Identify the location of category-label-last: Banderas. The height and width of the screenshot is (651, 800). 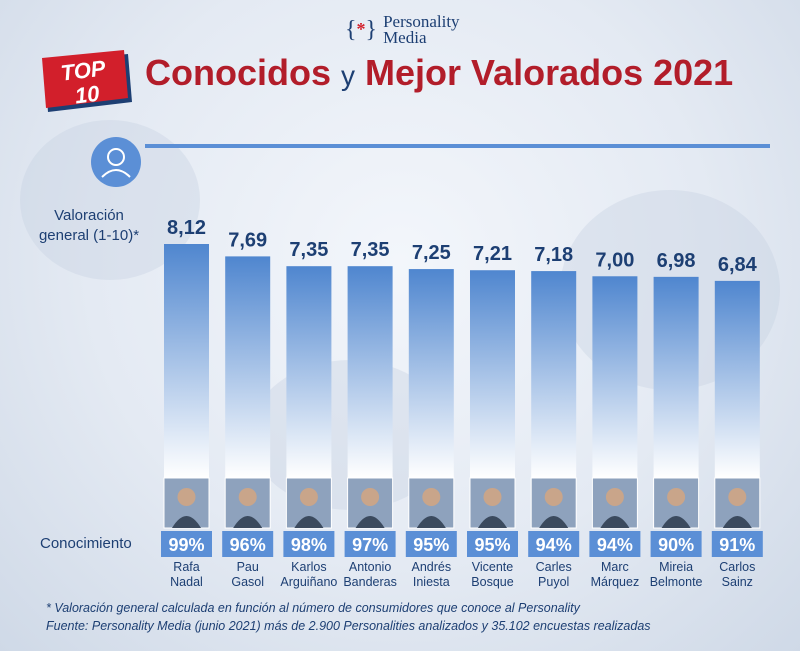
(370, 582).